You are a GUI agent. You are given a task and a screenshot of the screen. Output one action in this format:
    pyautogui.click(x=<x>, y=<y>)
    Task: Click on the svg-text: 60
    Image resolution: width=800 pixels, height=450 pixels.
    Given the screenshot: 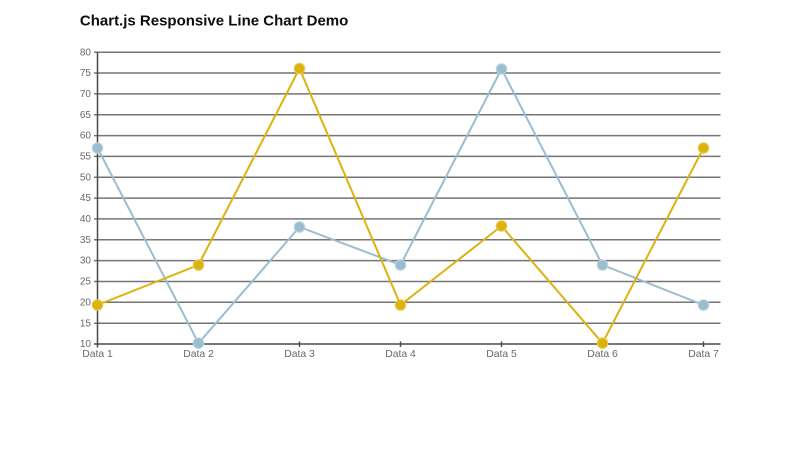 What is the action you would take?
    pyautogui.click(x=86, y=136)
    